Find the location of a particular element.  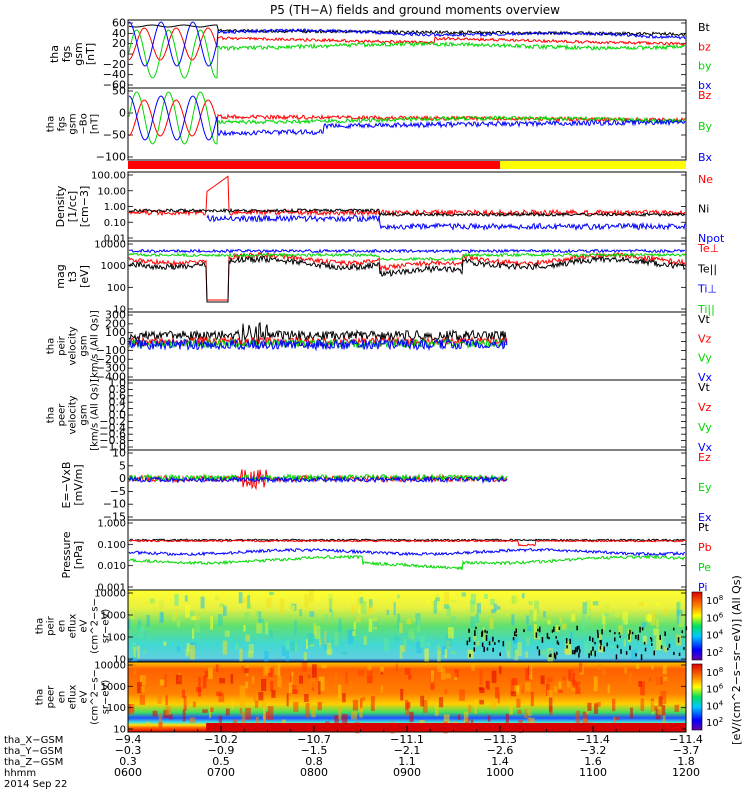

y-tick-label: 0.01 is located at coordinates (115, 239).